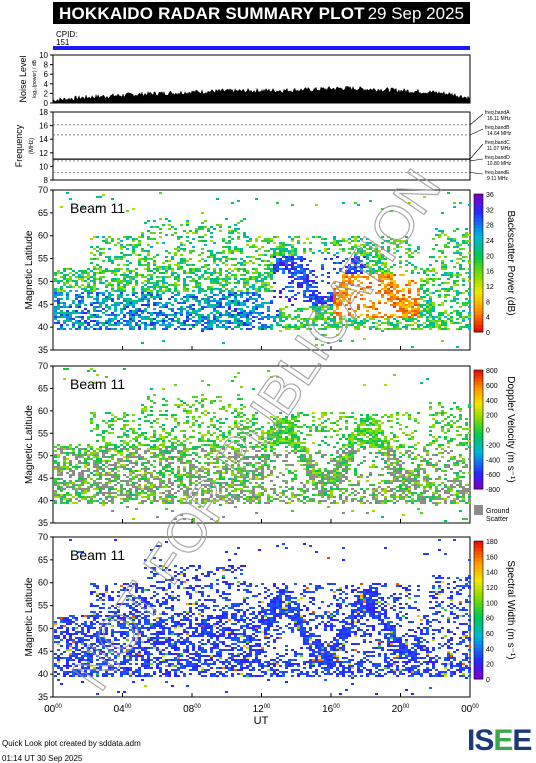 This screenshot has width=536, height=763. What do you see at coordinates (488, 318) in the screenshot?
I see `power-colorbar-tick: 4` at bounding box center [488, 318].